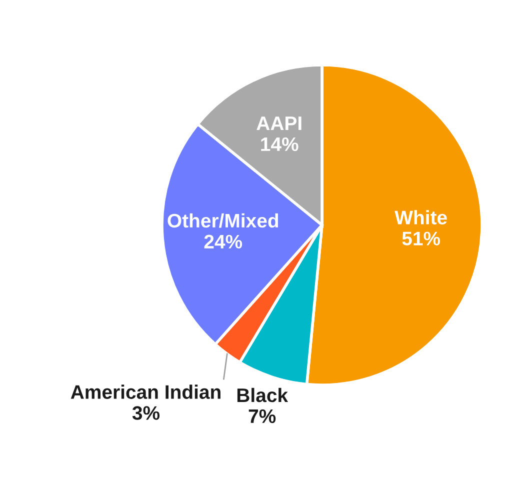 Image resolution: width=528 pixels, height=498 pixels. I want to click on data-label: 14%, so click(279, 144).